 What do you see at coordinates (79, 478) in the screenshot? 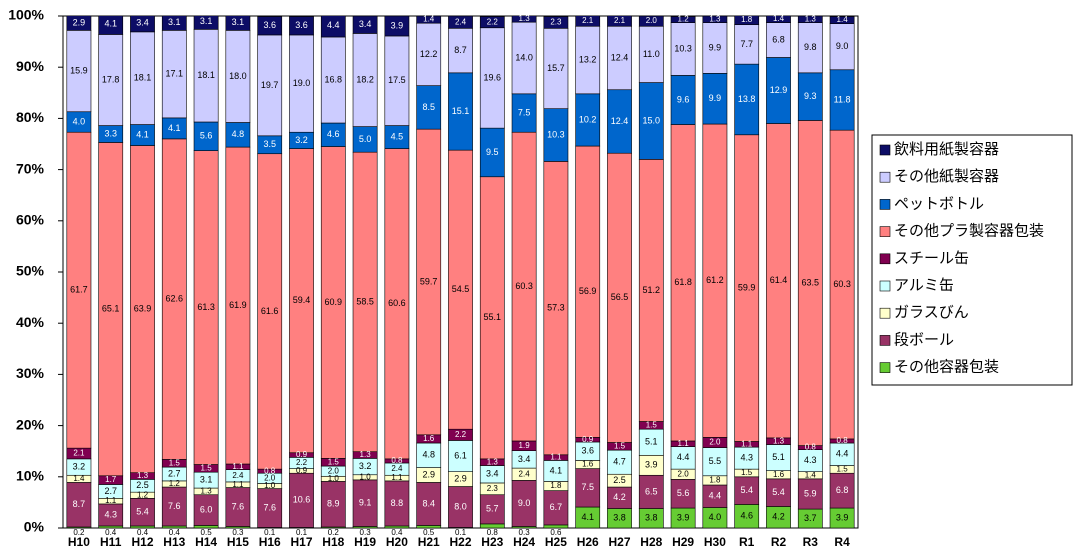
I see `data-label: 1.4` at bounding box center [79, 478].